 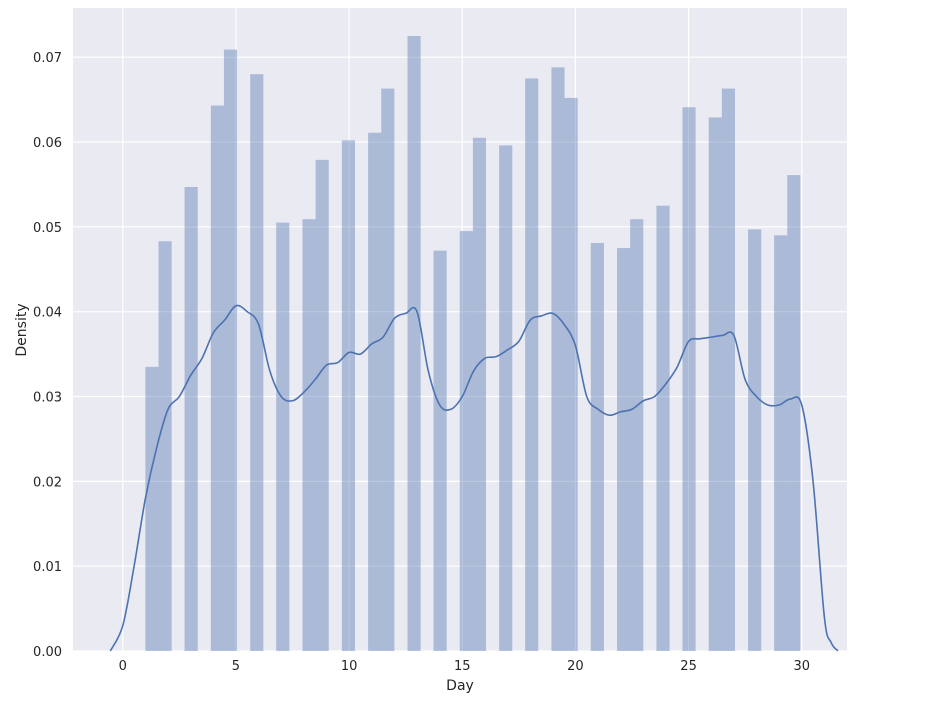 What do you see at coordinates (47, 482) in the screenshot?
I see `y-tick-label: 0.02` at bounding box center [47, 482].